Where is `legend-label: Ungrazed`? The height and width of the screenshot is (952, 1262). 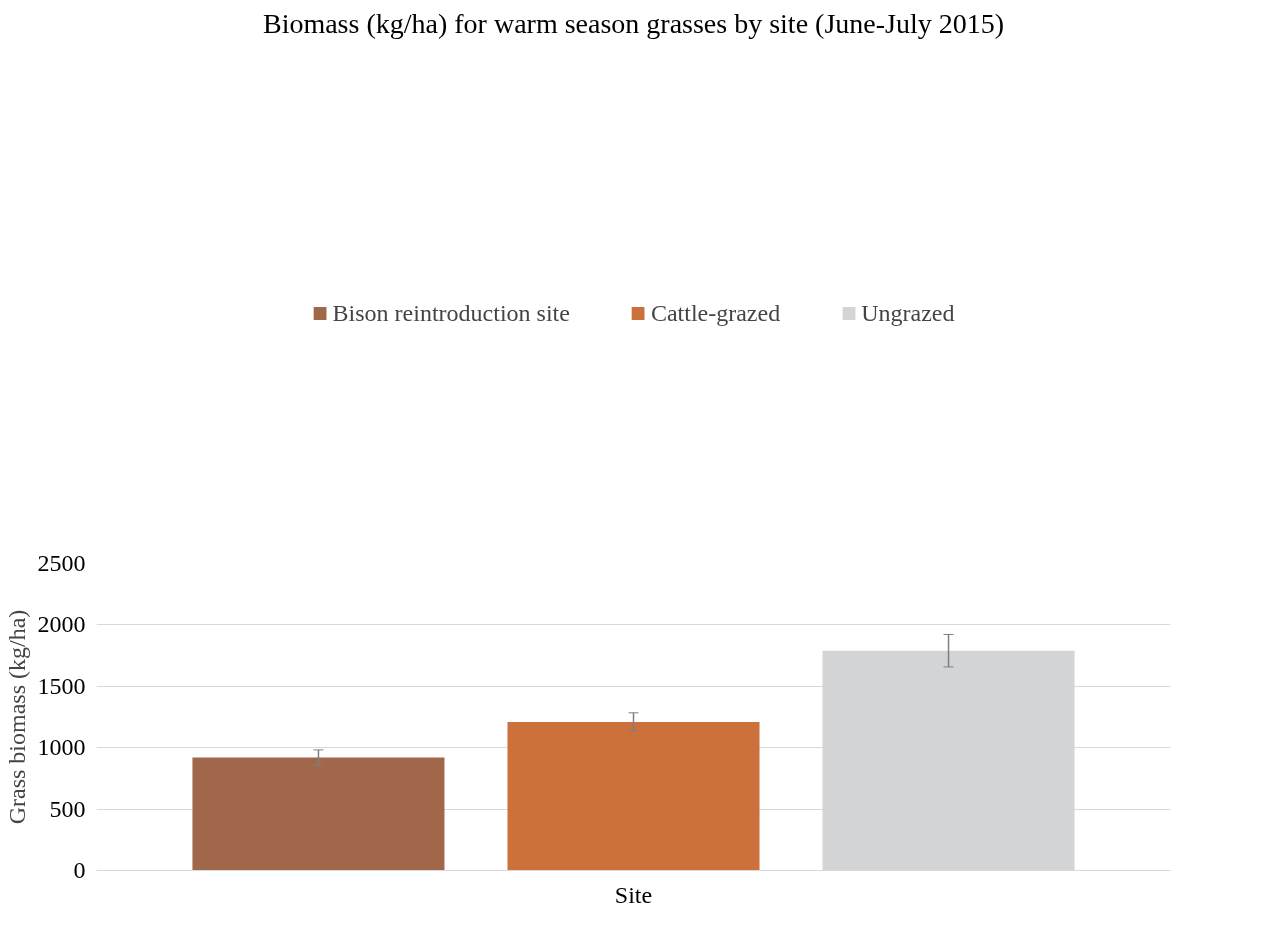
legend-label: Ungrazed is located at coordinates (908, 313).